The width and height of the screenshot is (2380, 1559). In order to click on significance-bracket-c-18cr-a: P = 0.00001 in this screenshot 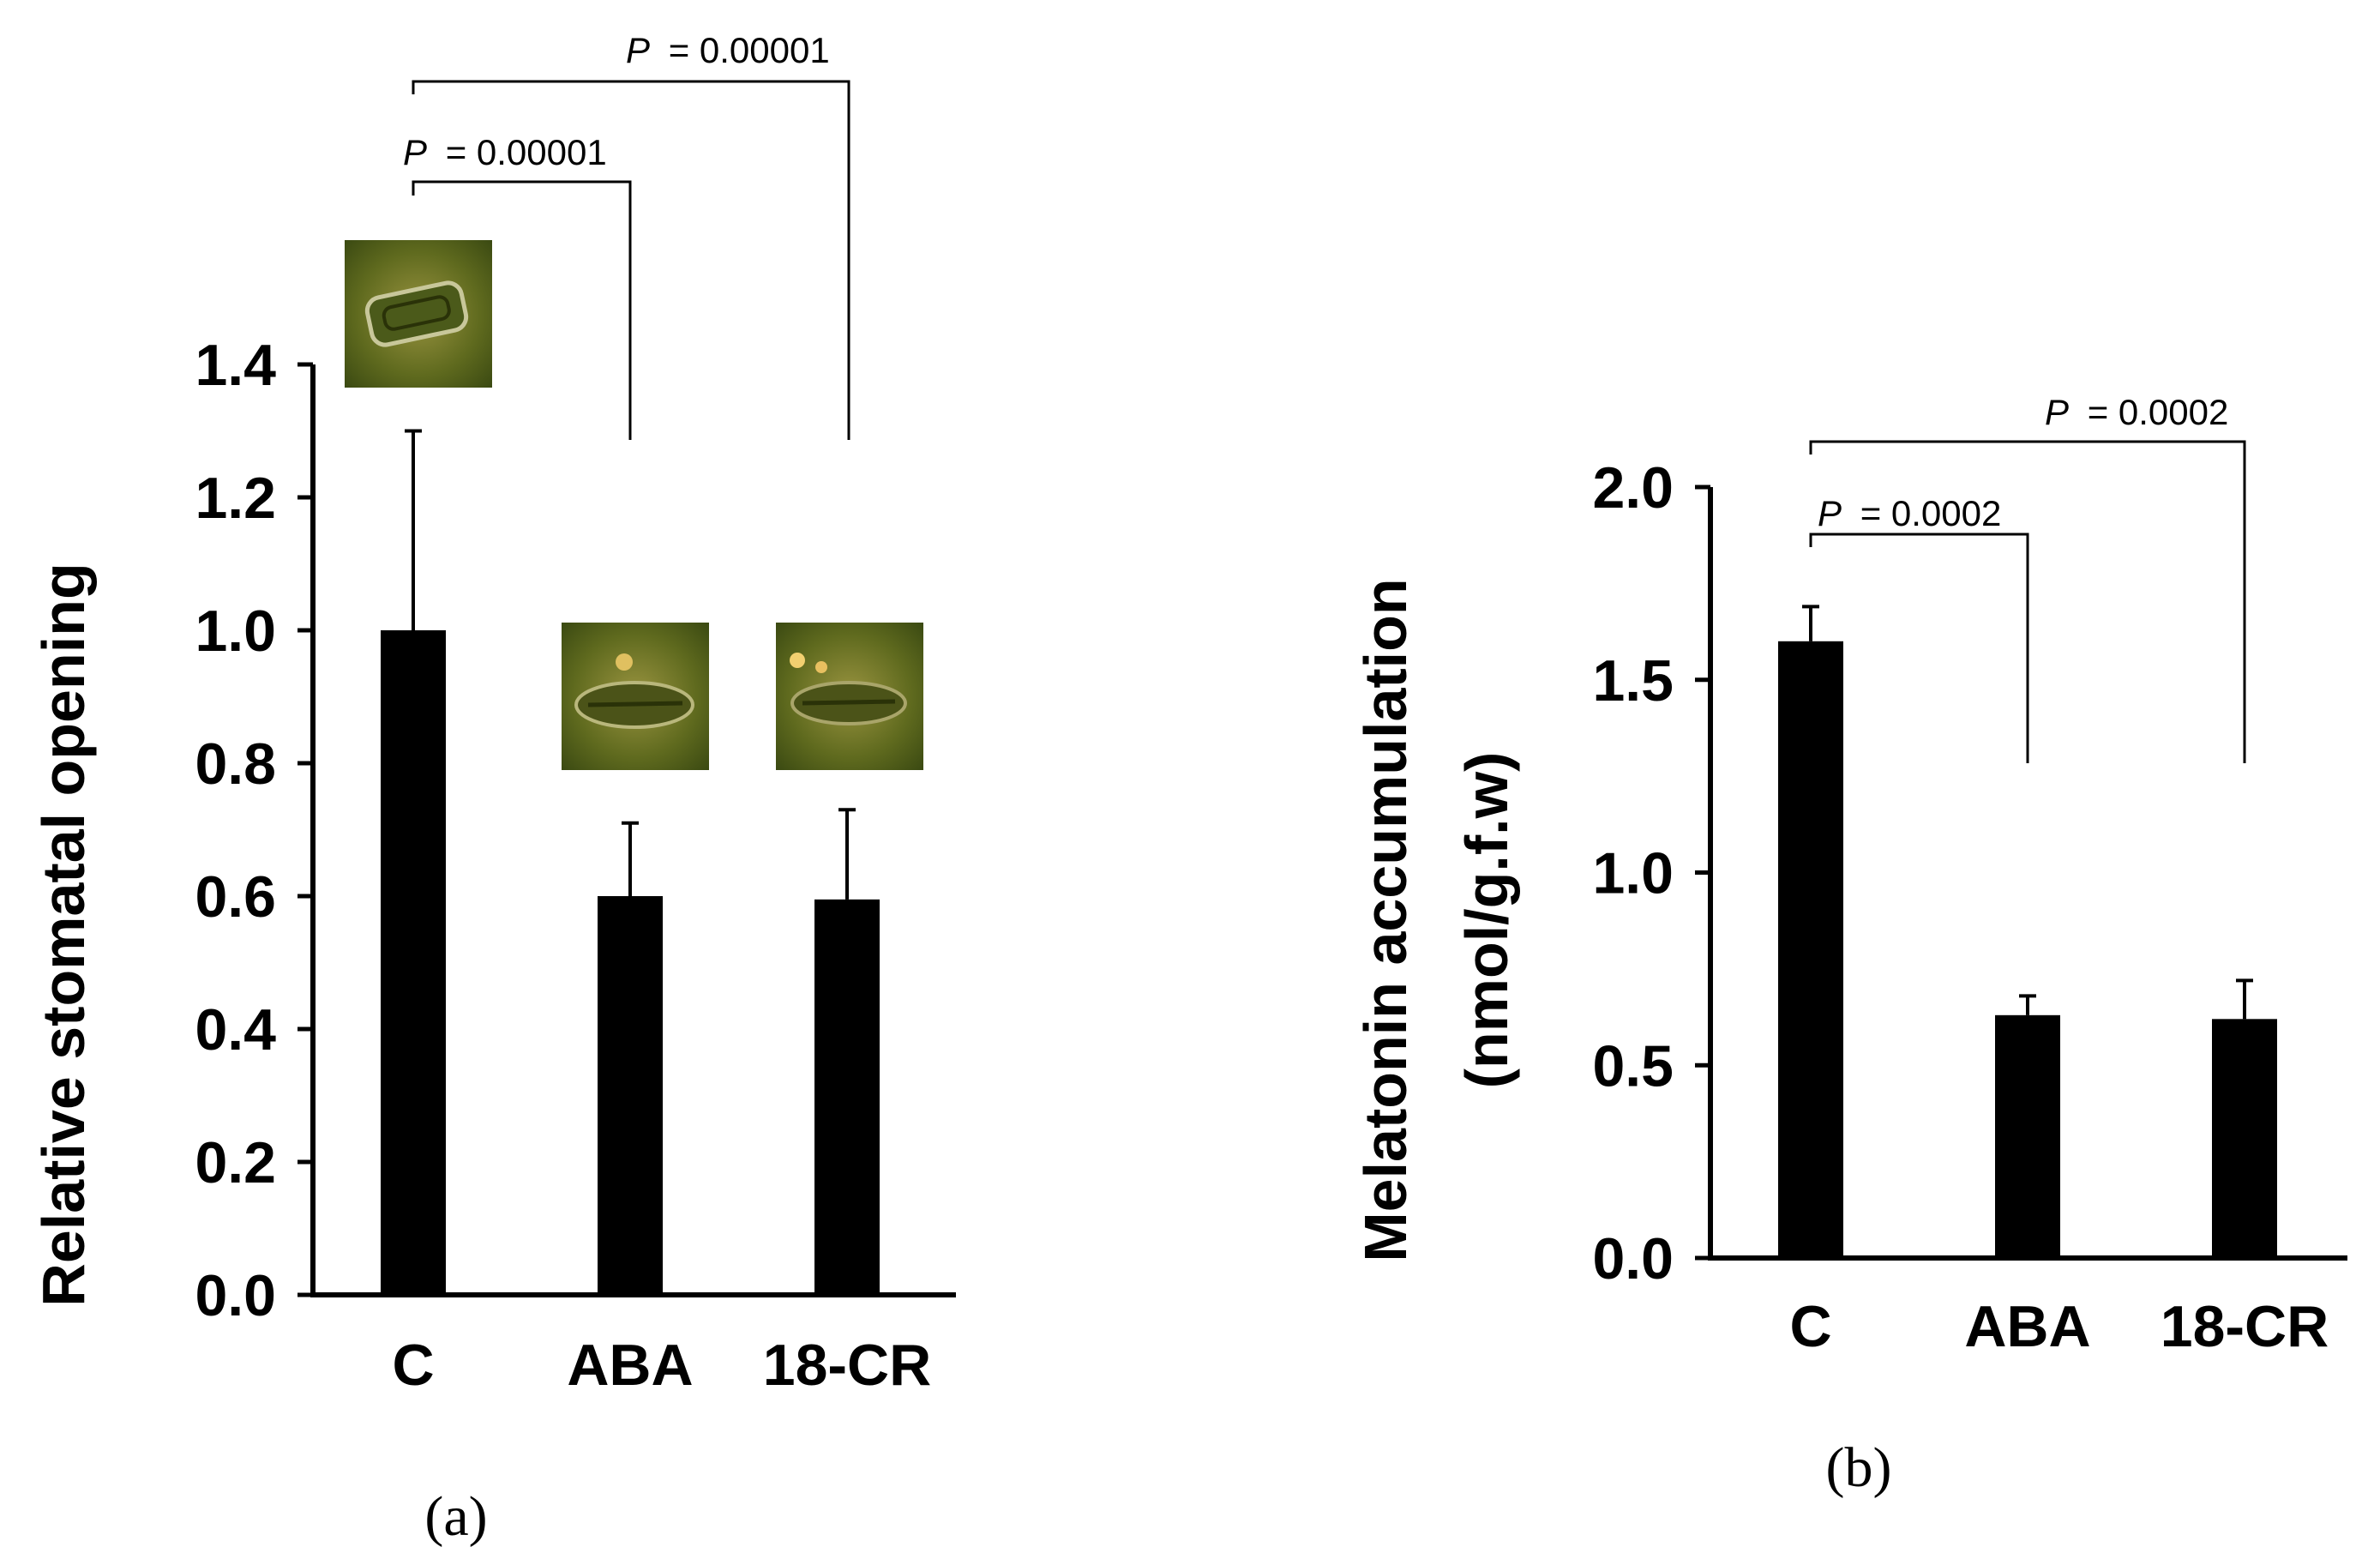, I will do `click(631, 235)`.